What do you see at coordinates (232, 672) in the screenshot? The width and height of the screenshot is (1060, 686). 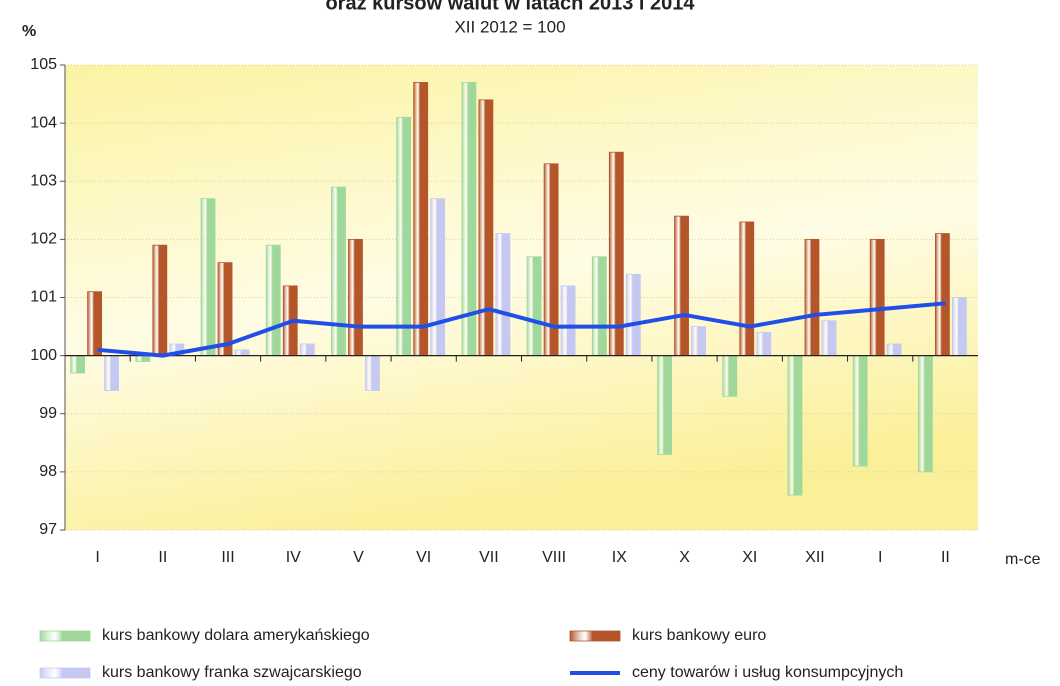 I see `legend-label: kurs bankowy franka szwajcarskiego` at bounding box center [232, 672].